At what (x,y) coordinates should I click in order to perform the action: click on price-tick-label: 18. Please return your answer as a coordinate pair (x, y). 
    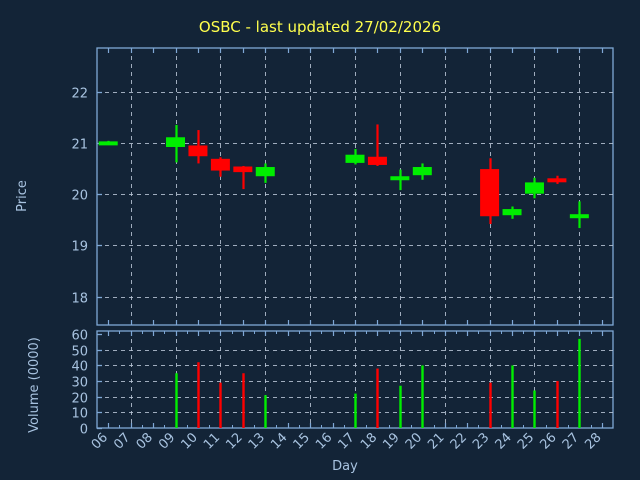
    Looking at the image, I should click on (79, 299).